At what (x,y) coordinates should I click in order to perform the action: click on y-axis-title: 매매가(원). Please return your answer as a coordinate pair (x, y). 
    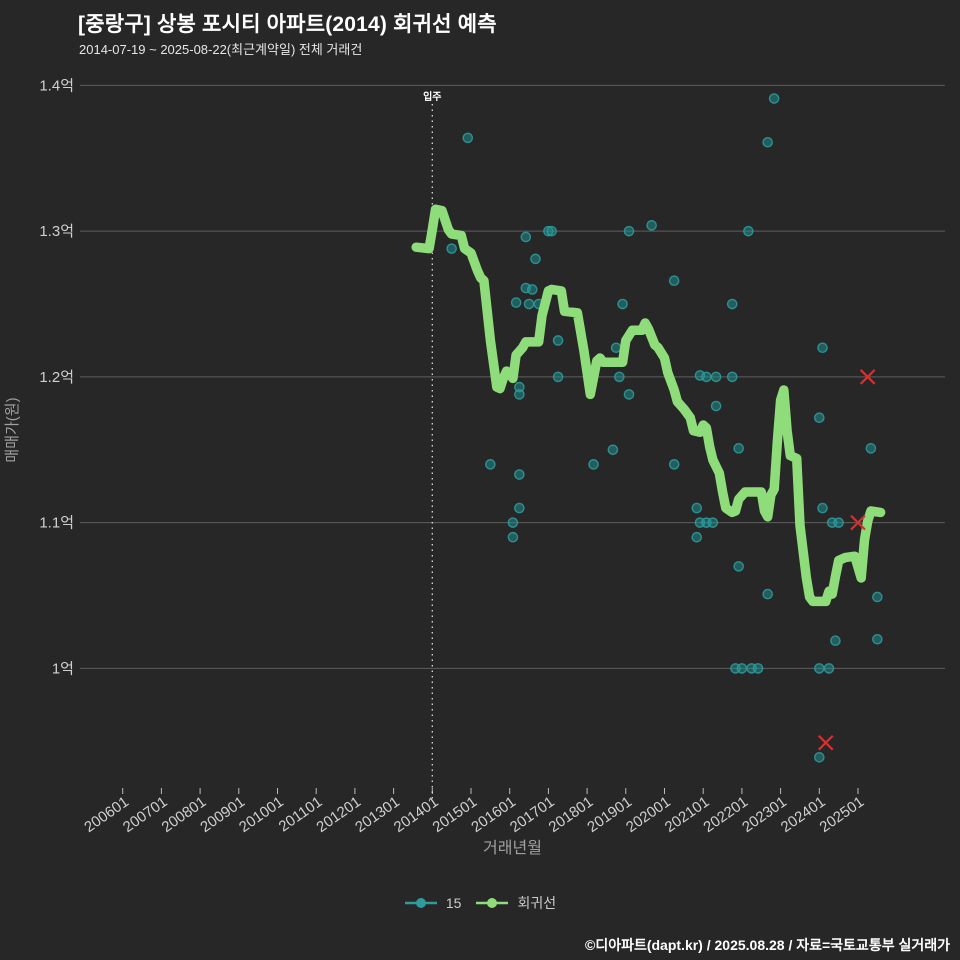
    Looking at the image, I should click on (12, 429).